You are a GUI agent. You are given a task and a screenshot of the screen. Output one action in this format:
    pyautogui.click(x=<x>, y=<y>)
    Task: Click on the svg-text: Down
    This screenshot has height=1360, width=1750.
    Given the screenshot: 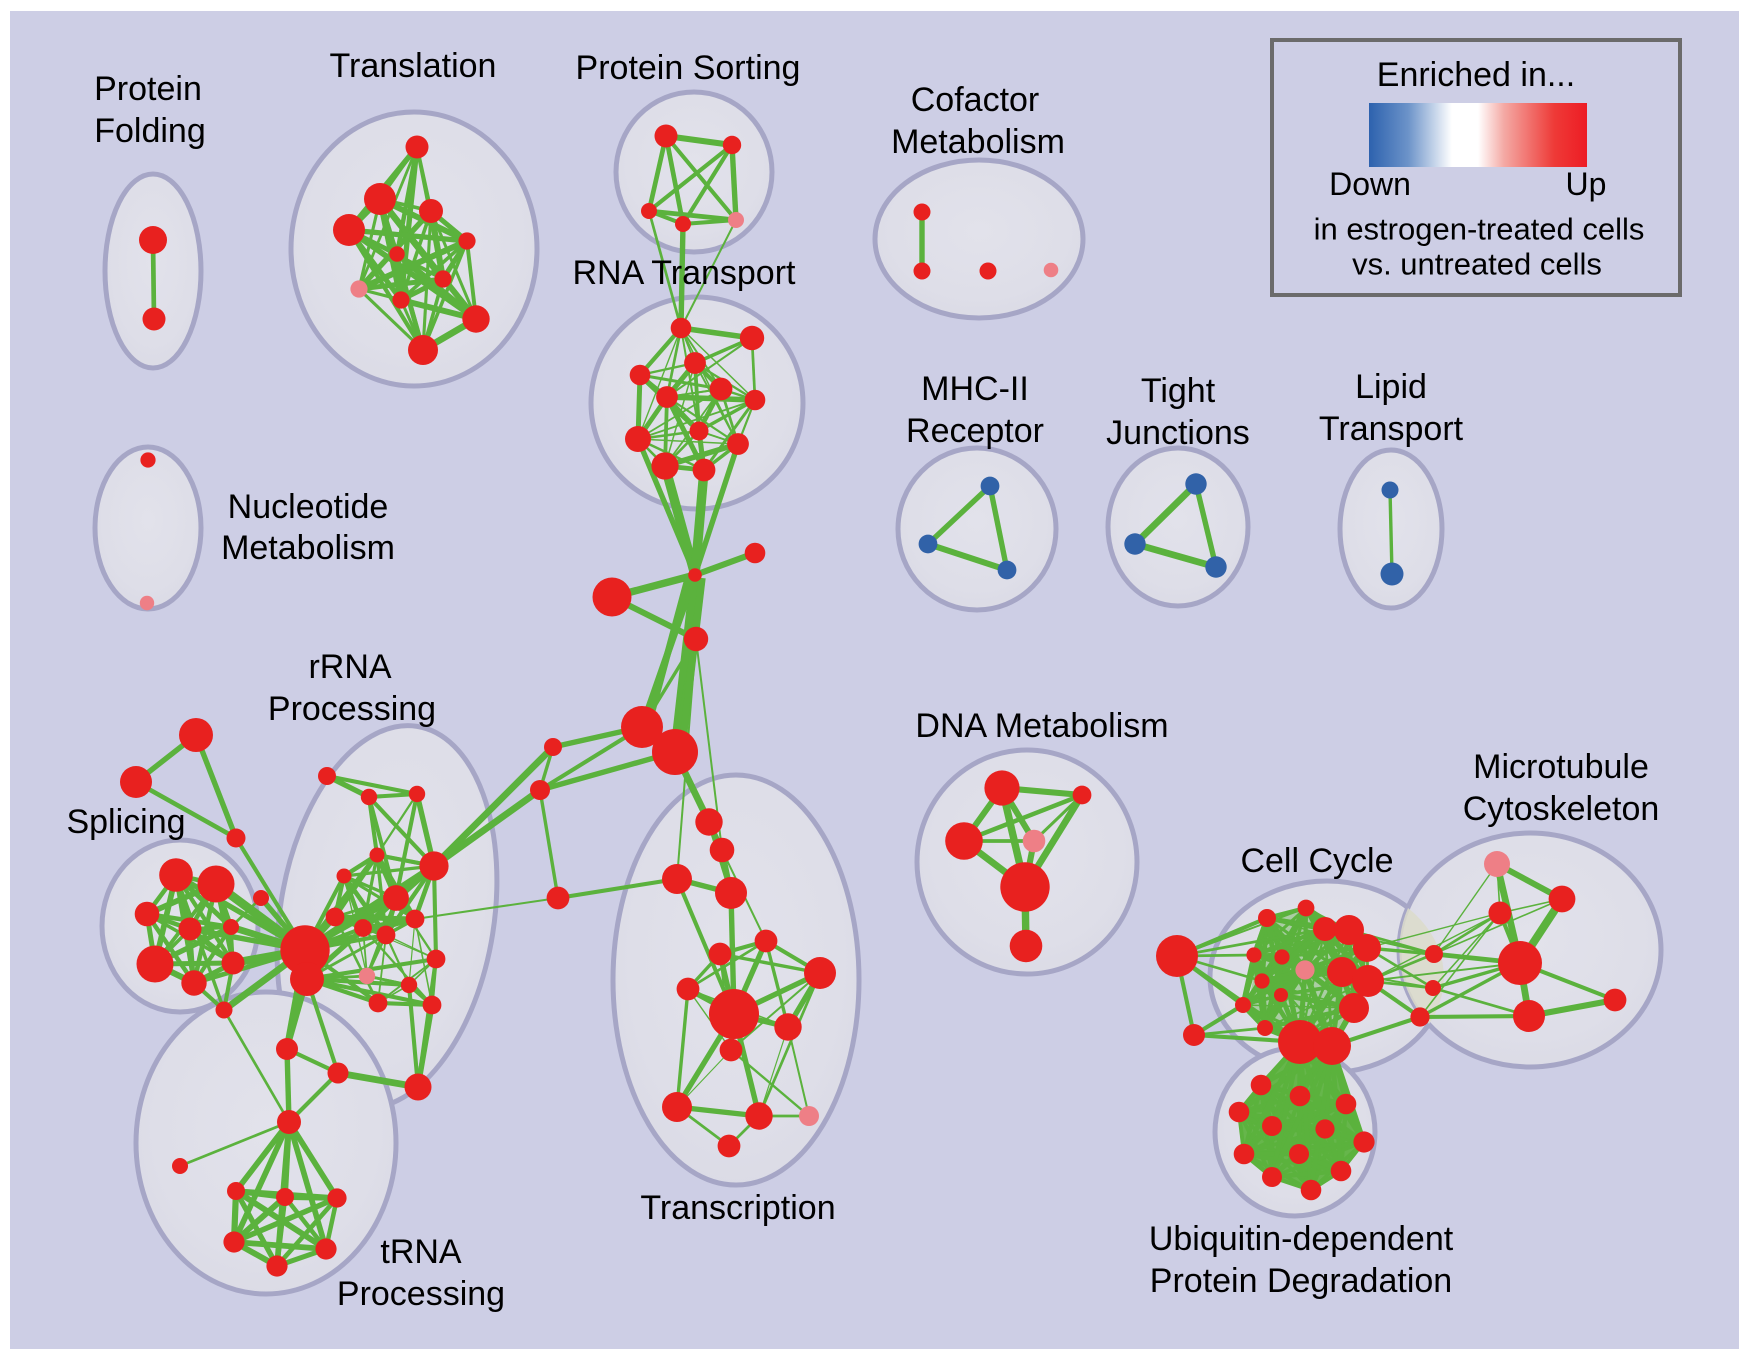 What is the action you would take?
    pyautogui.click(x=1370, y=184)
    